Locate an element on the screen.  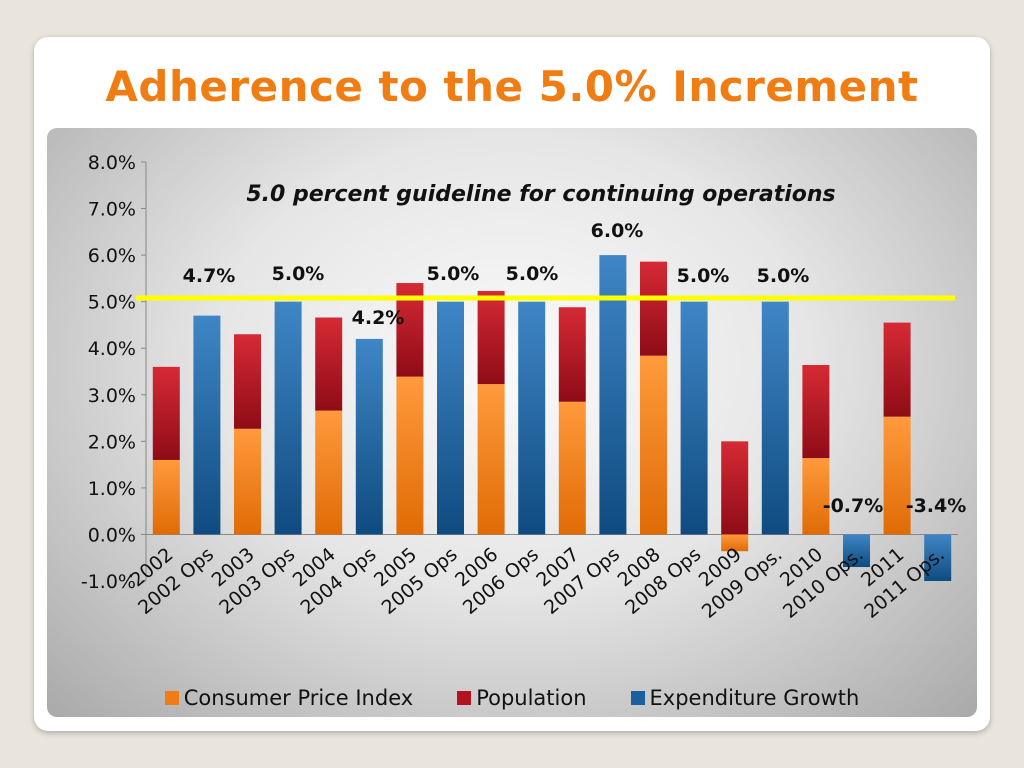
y-tick-label: 5.0% is located at coordinates (112, 303).